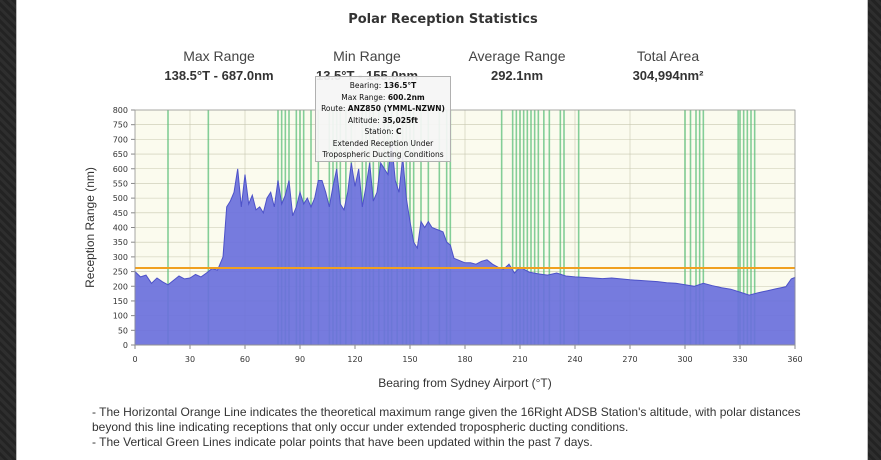 Image resolution: width=881 pixels, height=460 pixels. I want to click on stat-label: Total Area, so click(668, 56).